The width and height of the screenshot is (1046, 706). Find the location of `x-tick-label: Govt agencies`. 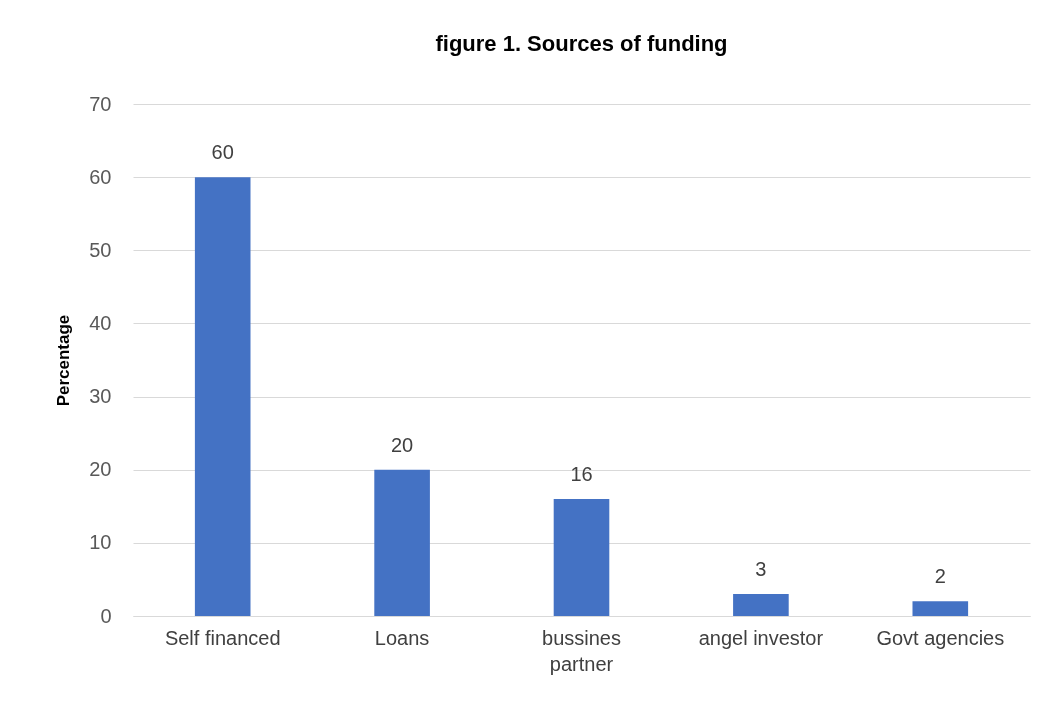

x-tick-label: Govt agencies is located at coordinates (940, 637).